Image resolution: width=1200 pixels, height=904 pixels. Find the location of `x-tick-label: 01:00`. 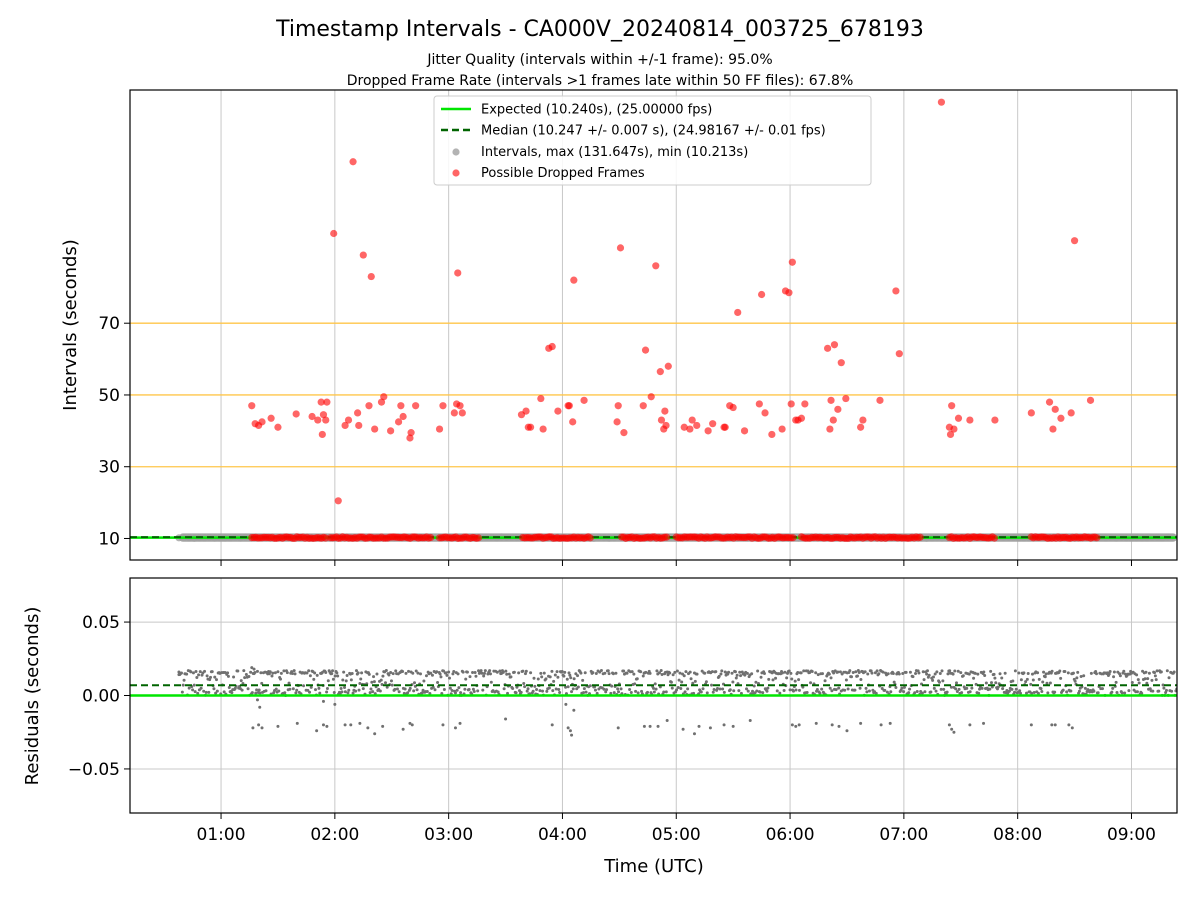

x-tick-label: 01:00 is located at coordinates (221, 835).